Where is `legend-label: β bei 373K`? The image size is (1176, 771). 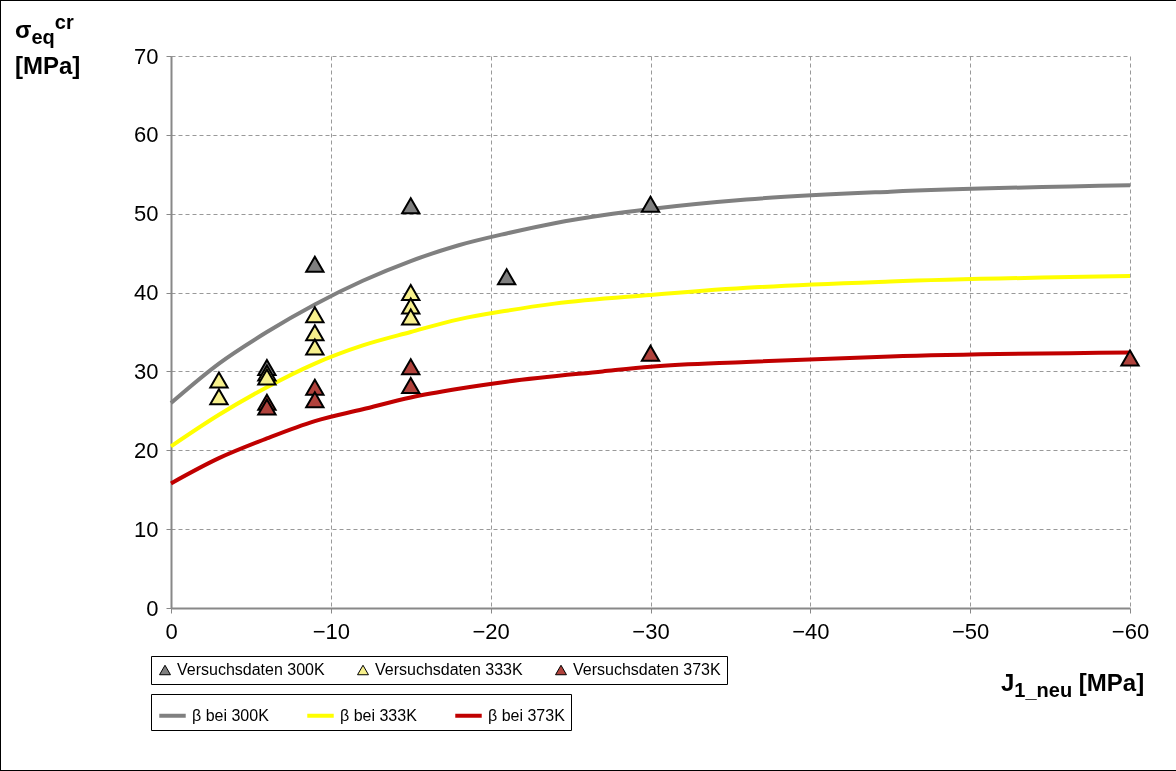 legend-label: β bei 373K is located at coordinates (527, 715).